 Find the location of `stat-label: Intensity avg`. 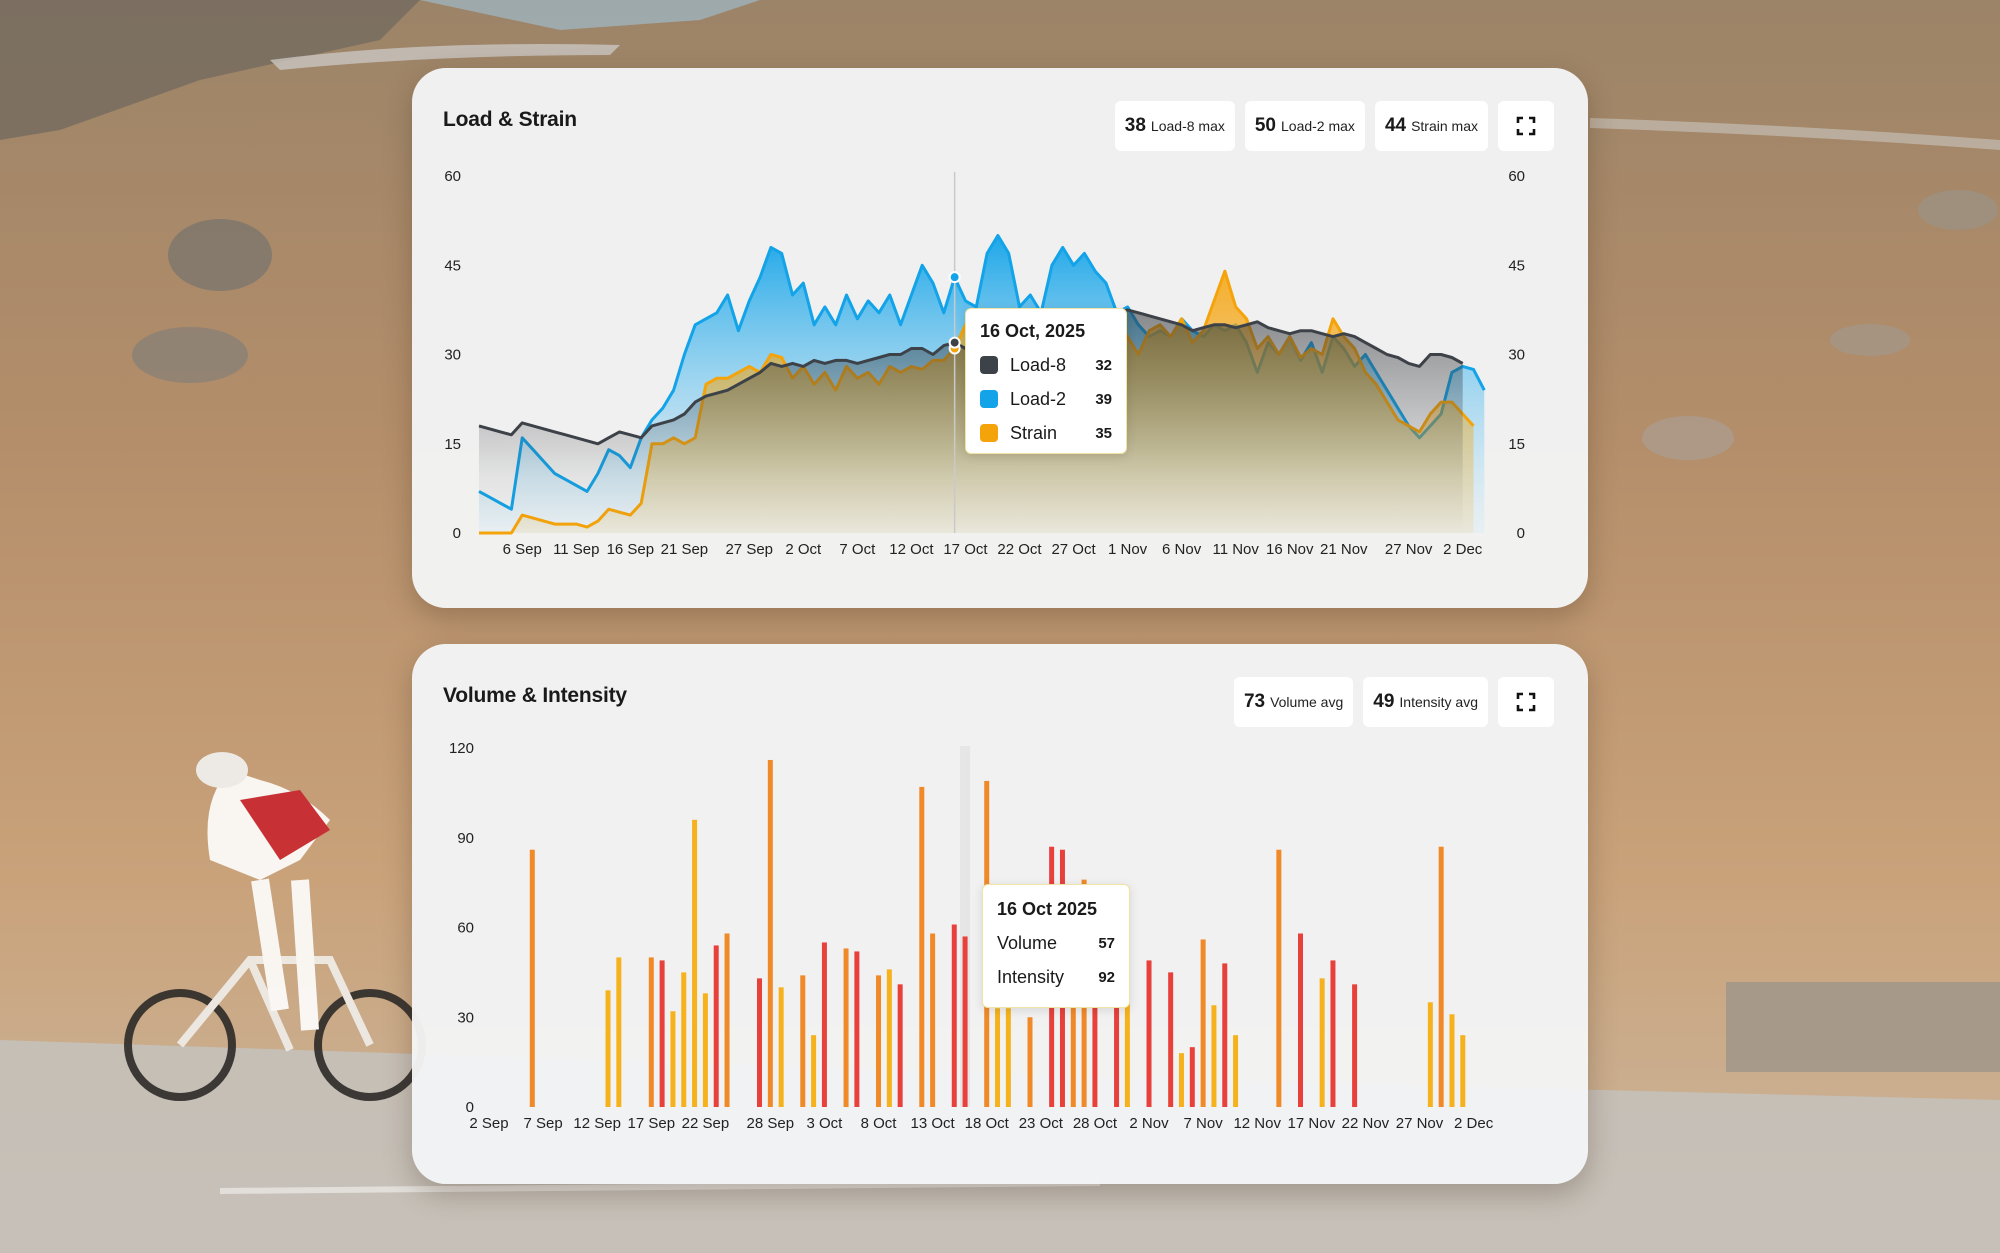

stat-label: Intensity avg is located at coordinates (1438, 702).